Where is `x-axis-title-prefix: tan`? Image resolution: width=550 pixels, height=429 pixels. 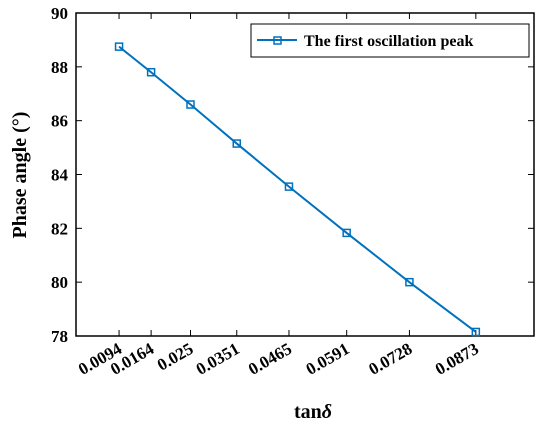
x-axis-title-prefix: tan is located at coordinates (308, 412).